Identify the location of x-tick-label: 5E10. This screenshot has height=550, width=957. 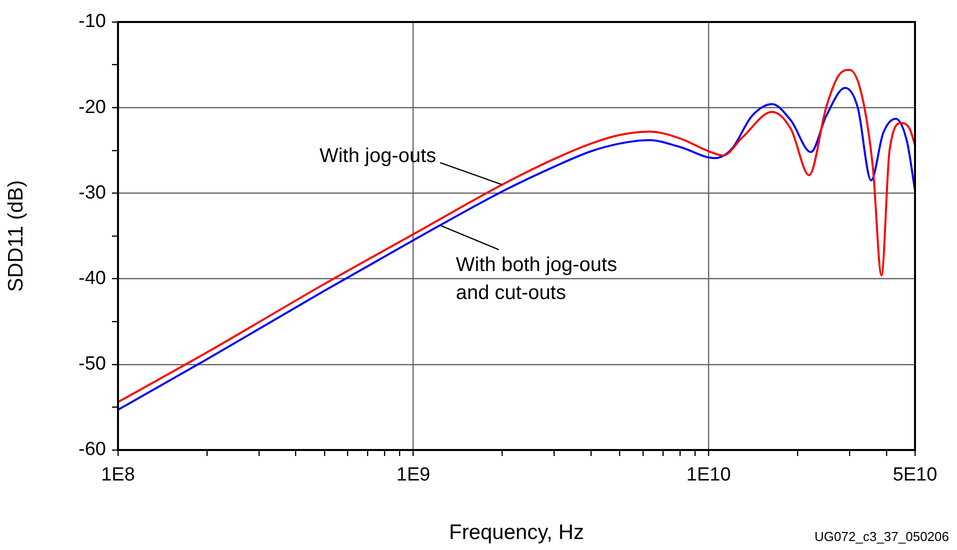
(915, 475).